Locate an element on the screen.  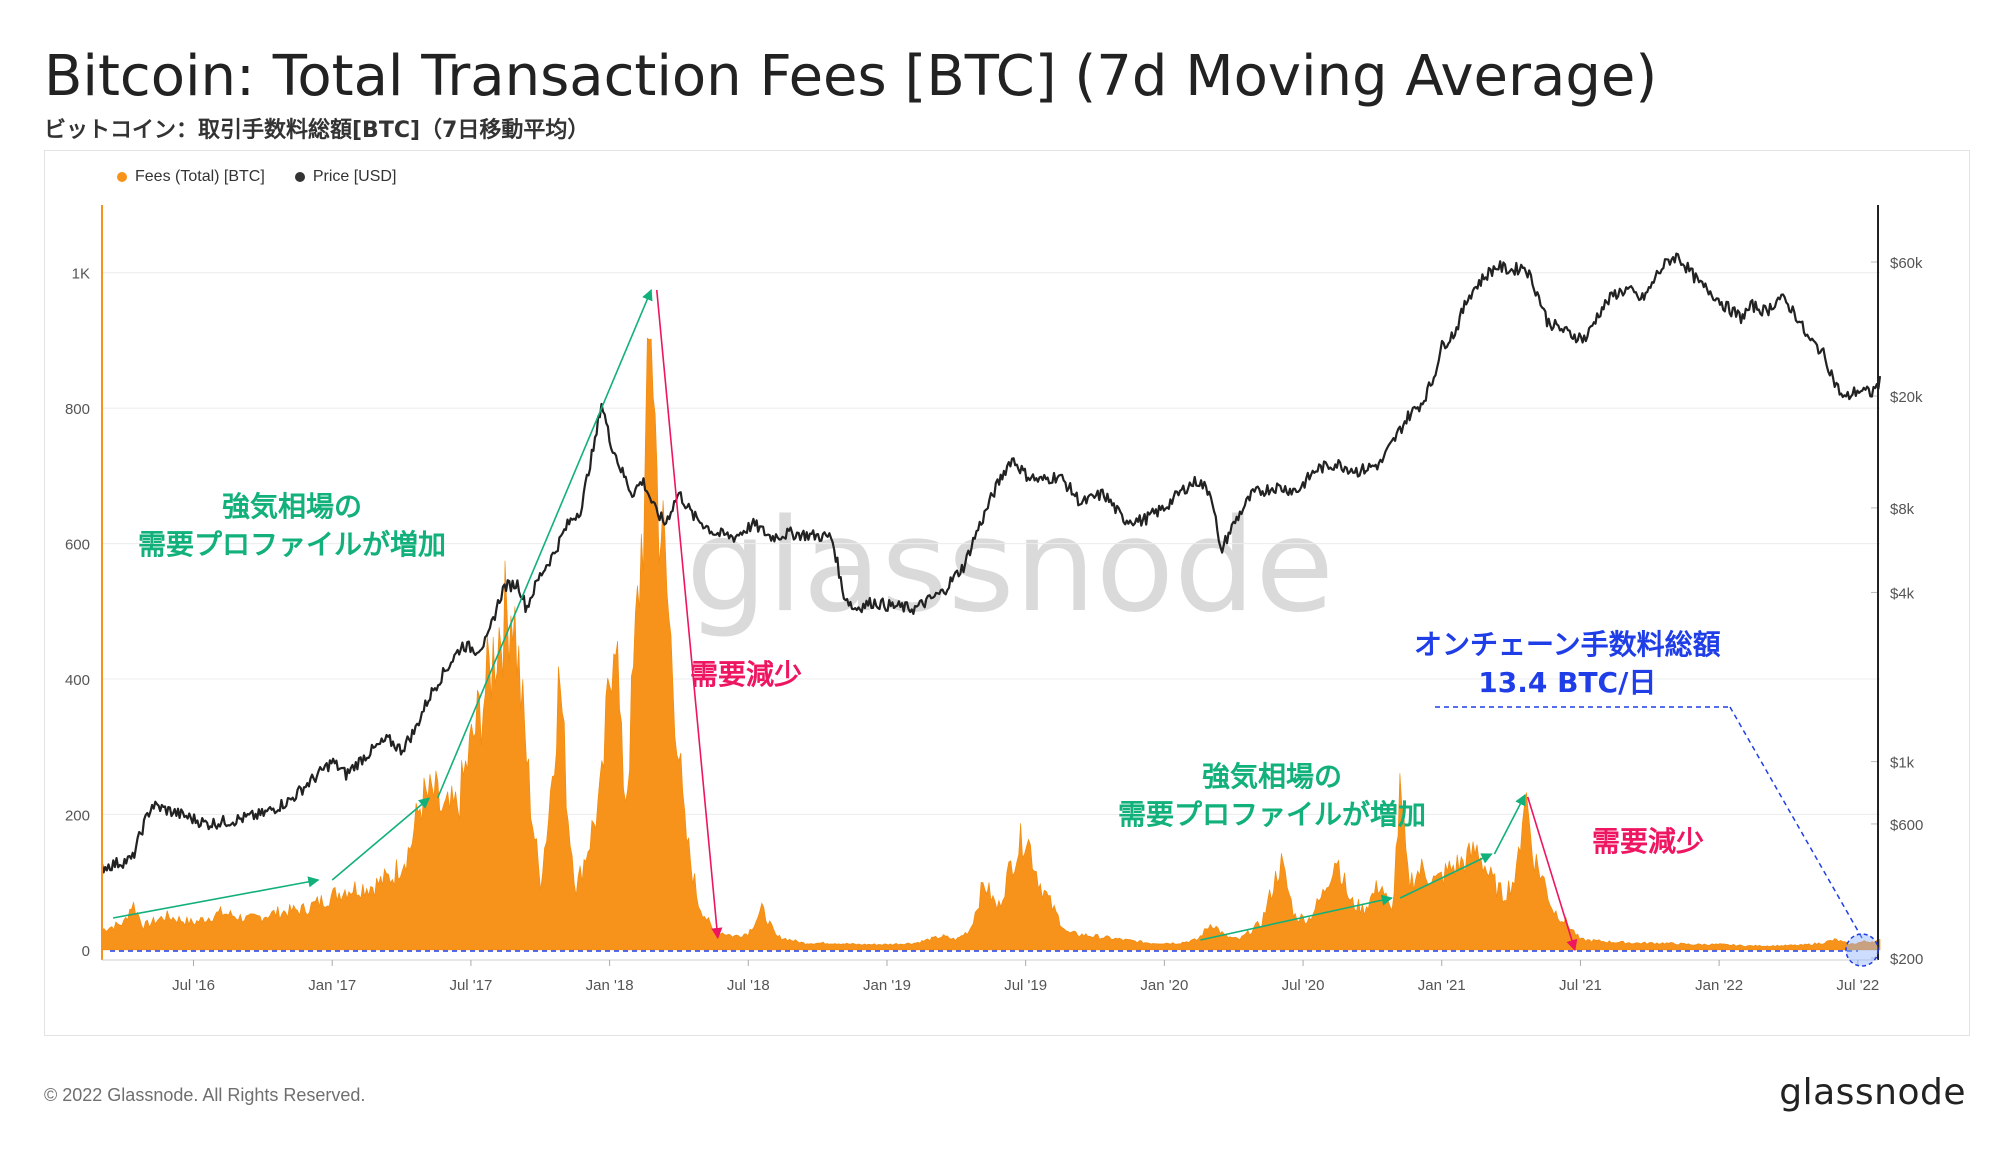
legend-dot-fees is located at coordinates (122, 177).